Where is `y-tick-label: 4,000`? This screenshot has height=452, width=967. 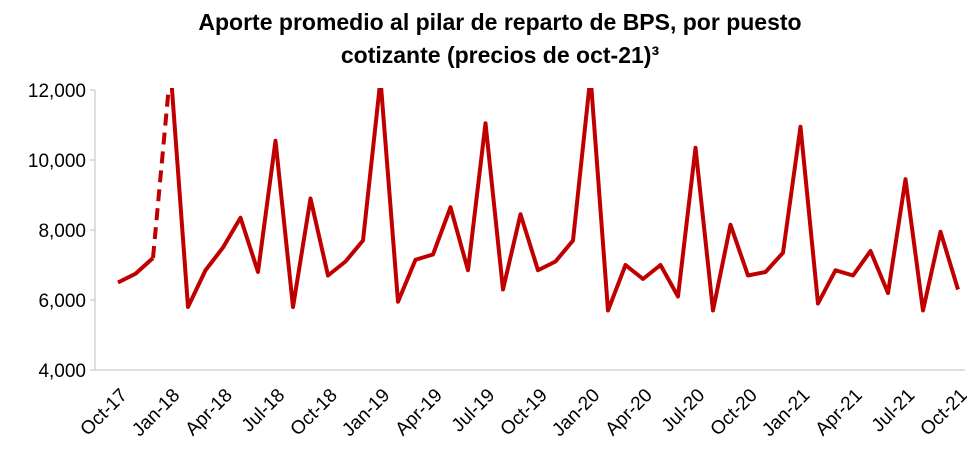
y-tick-label: 4,000 is located at coordinates (62, 371).